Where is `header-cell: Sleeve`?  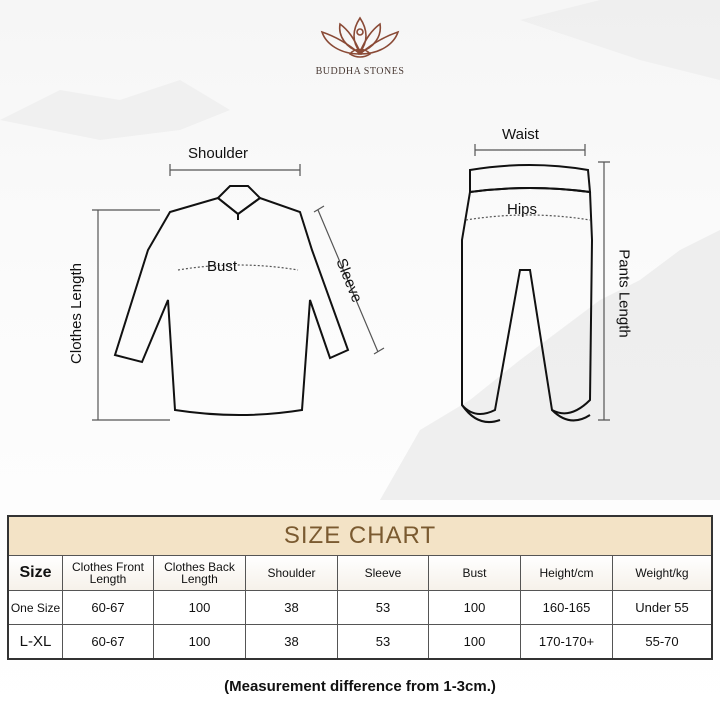 header-cell: Sleeve is located at coordinates (383, 573).